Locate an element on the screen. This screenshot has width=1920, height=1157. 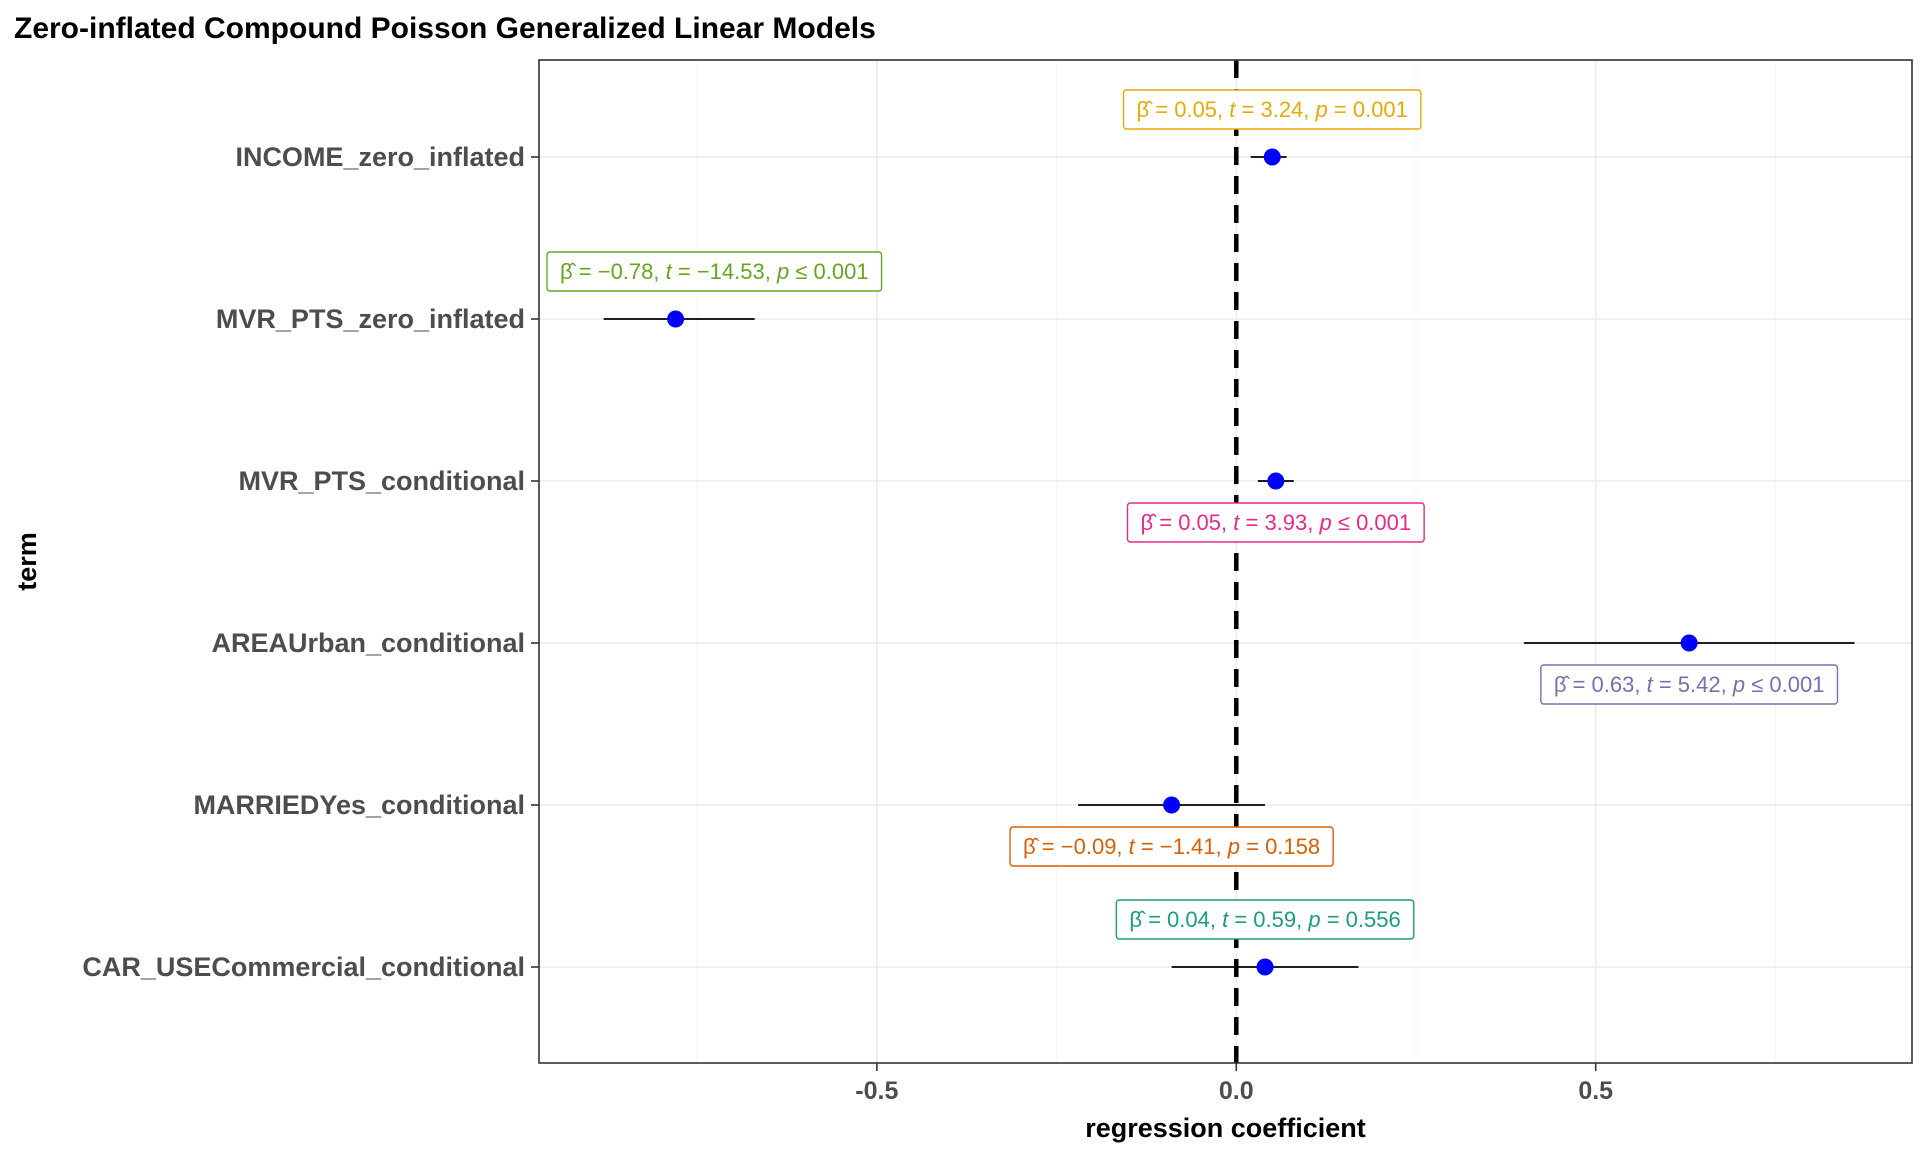
estimate-label: β̂ = −0.09, t = −1.41, p = 0.158 is located at coordinates (1171, 846).